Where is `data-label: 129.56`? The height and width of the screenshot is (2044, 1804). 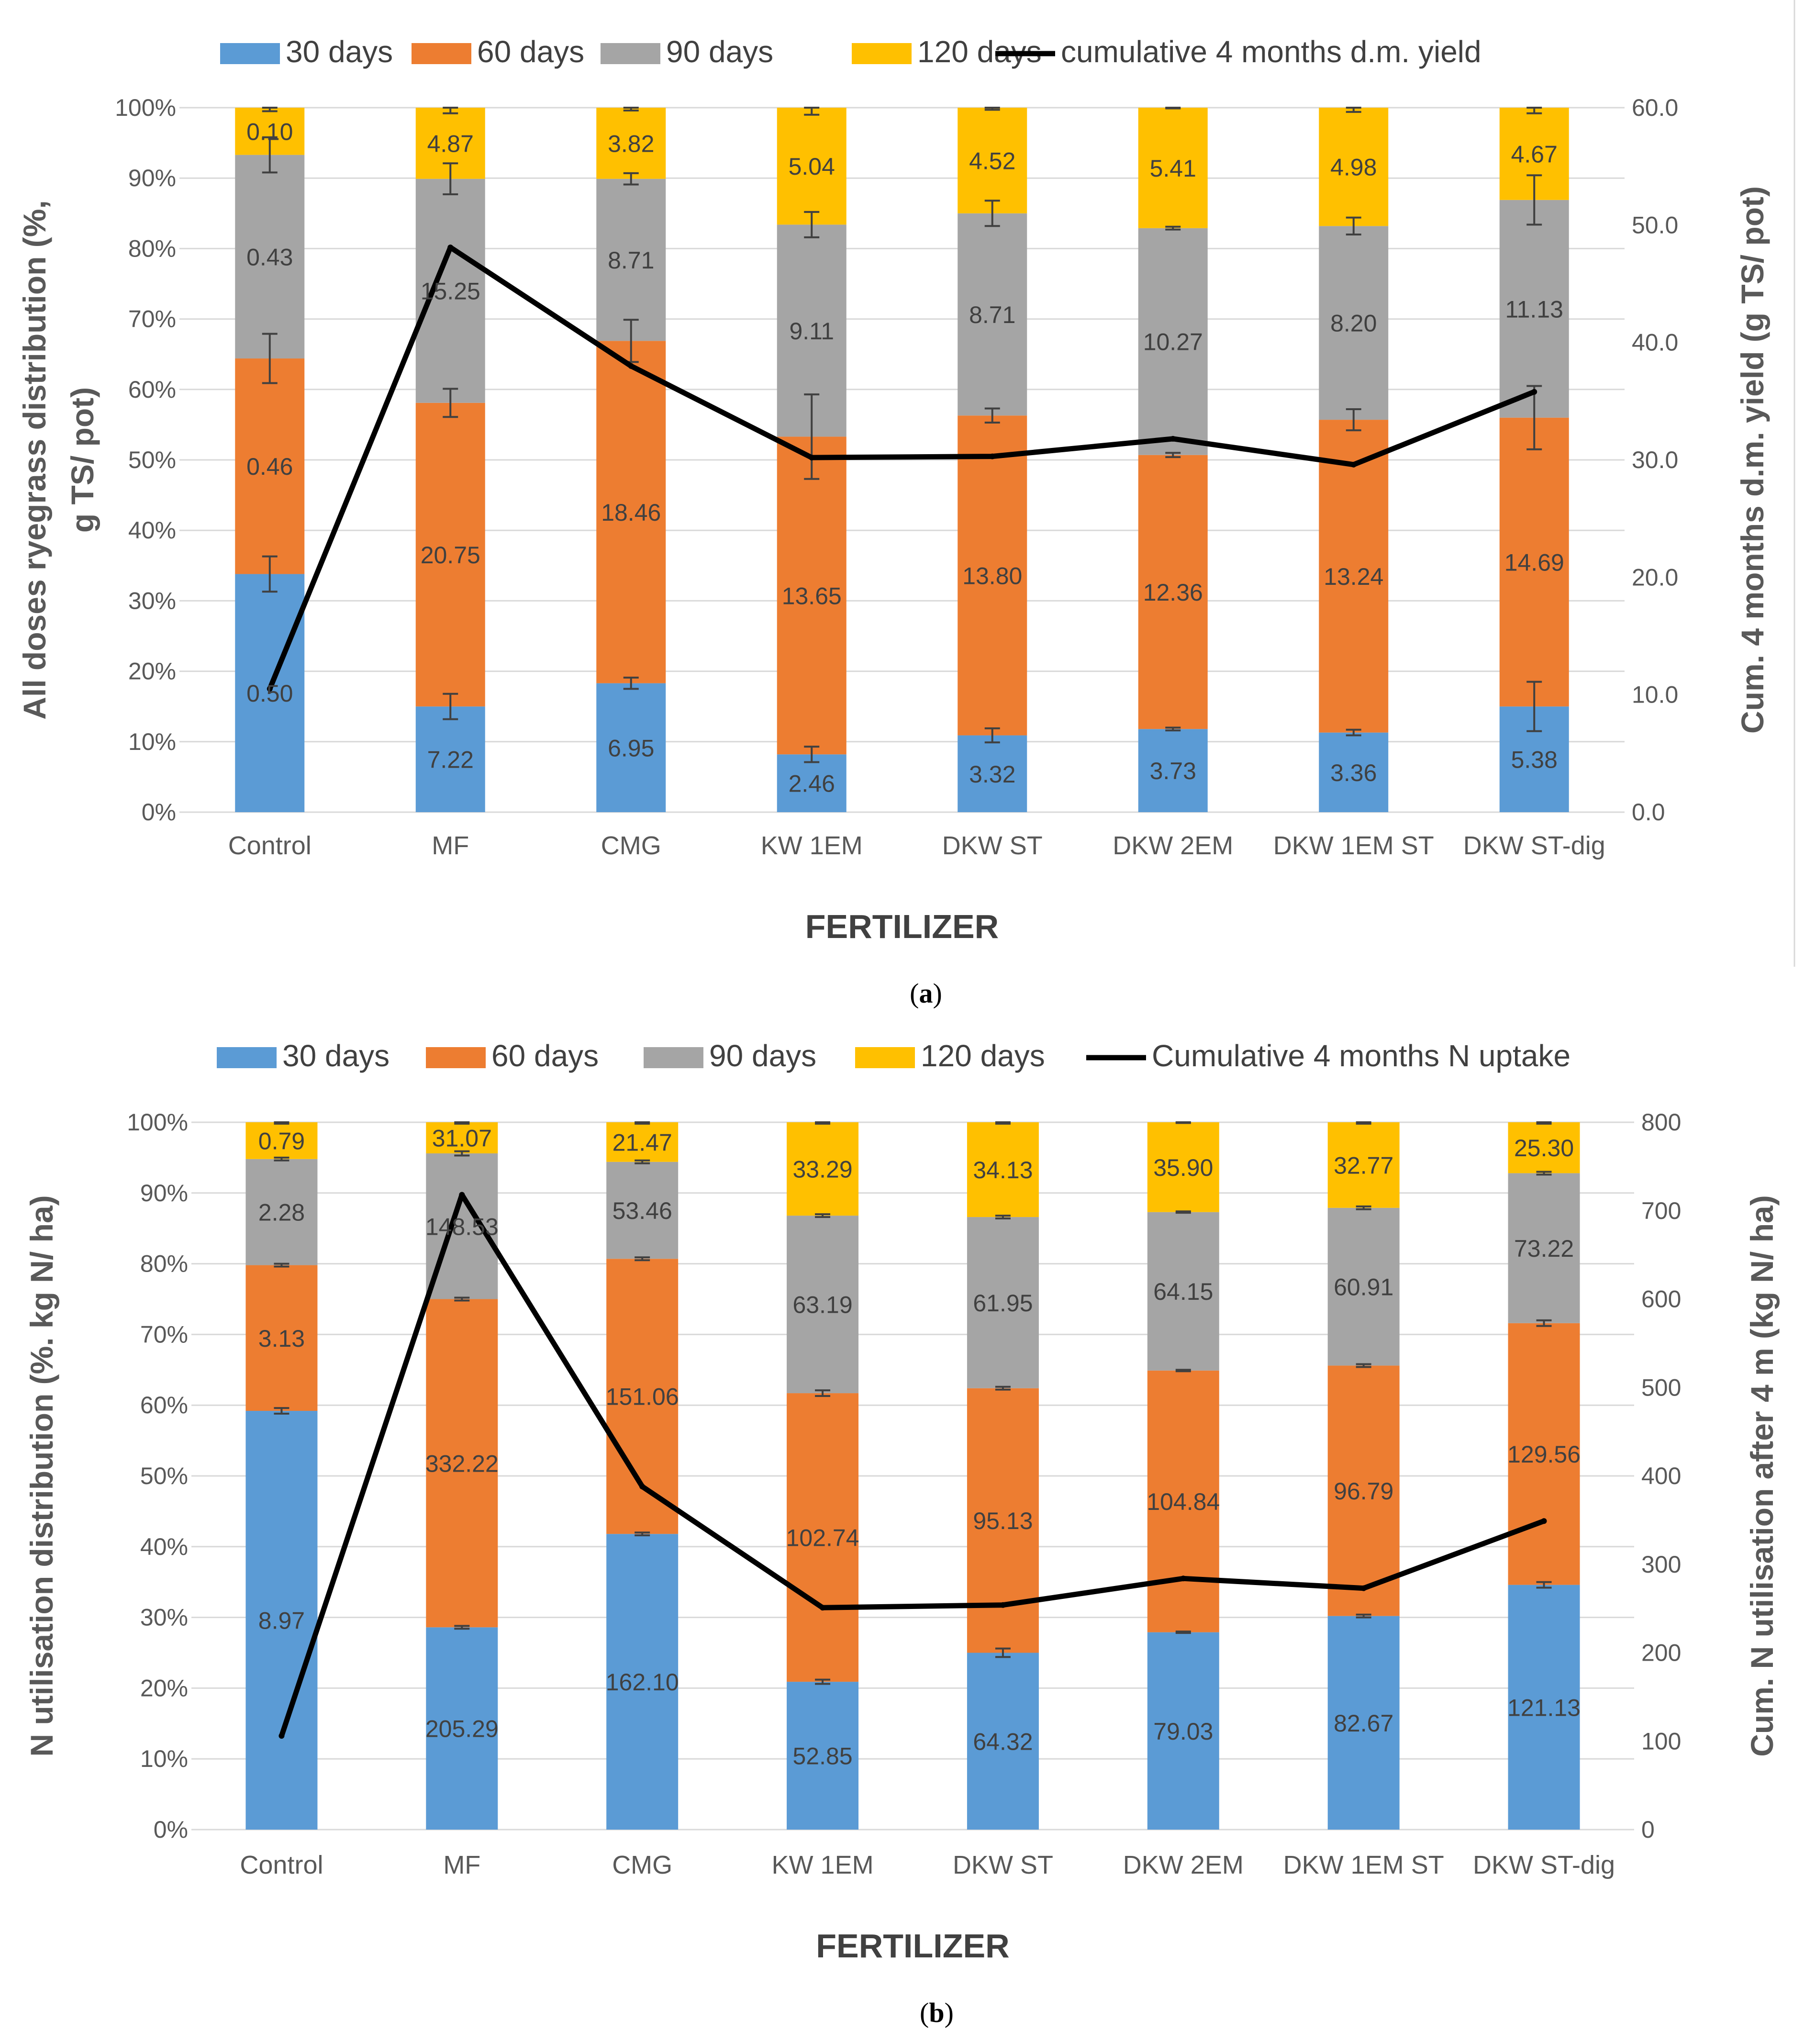 data-label: 129.56 is located at coordinates (1544, 1454).